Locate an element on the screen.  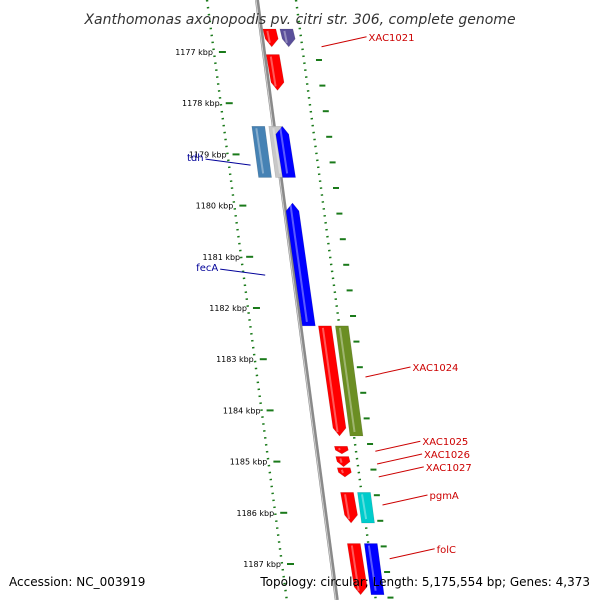
backbone-group is located at coordinates (297, 300).